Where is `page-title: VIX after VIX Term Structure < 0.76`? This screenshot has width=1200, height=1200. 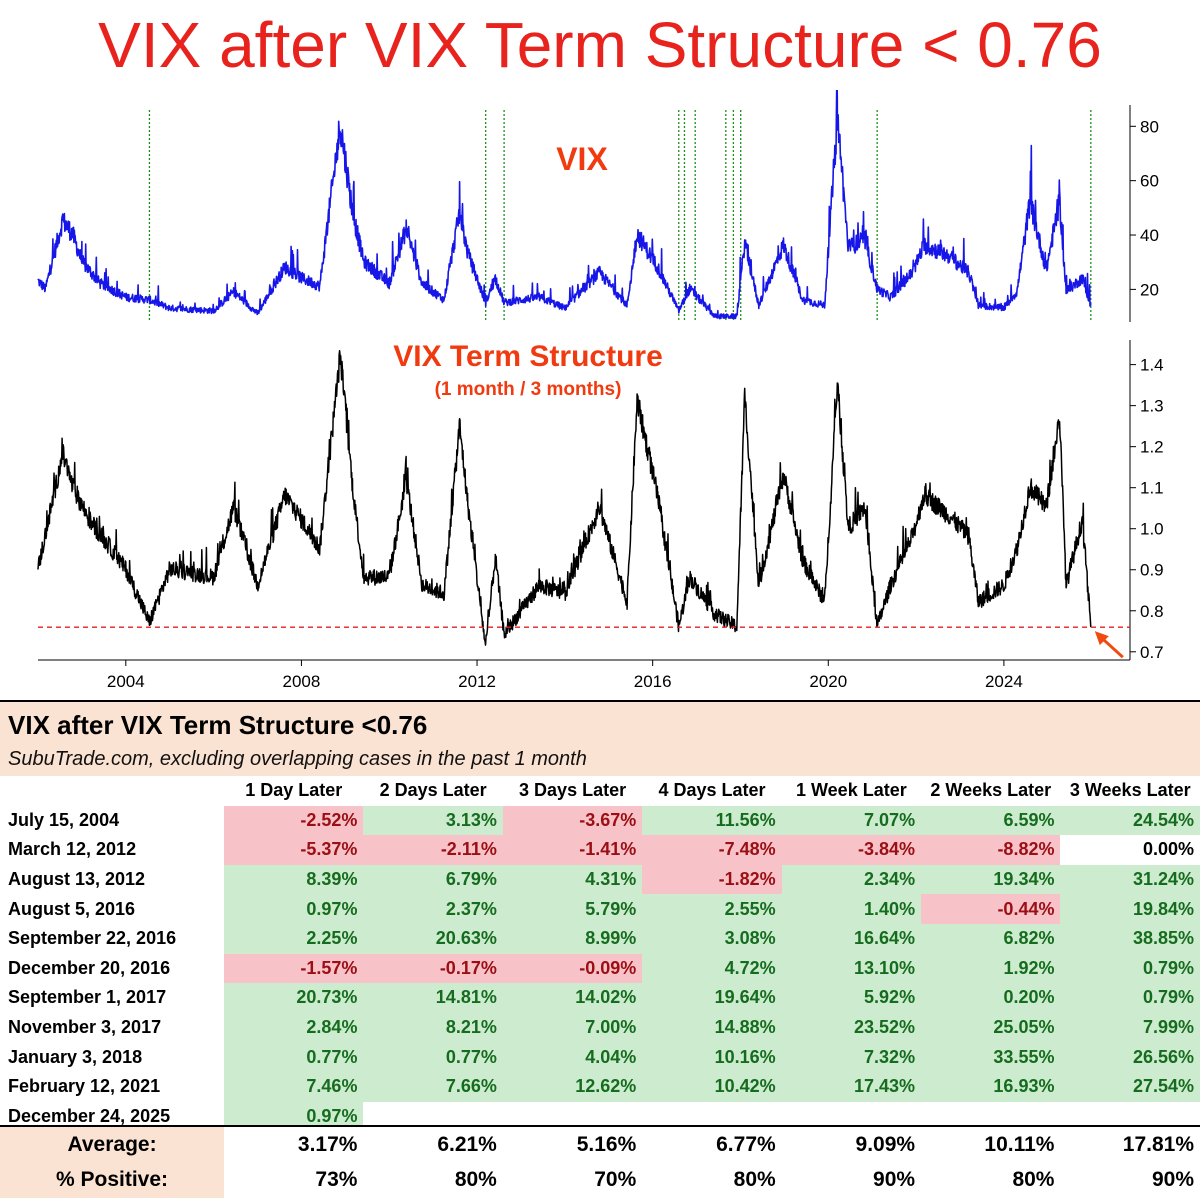 page-title: VIX after VIX Term Structure < 0.76 is located at coordinates (600, 45).